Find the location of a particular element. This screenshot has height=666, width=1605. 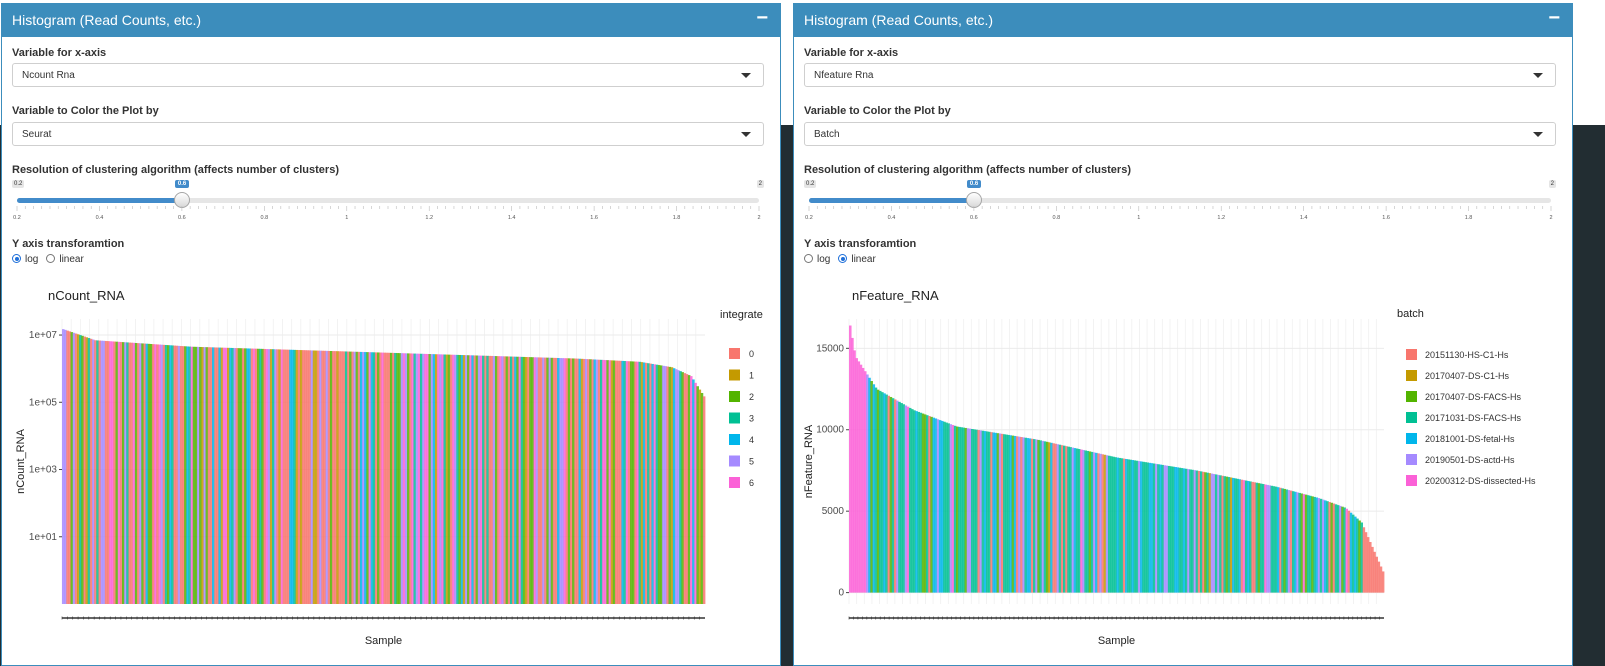

x-axis-variable-select: Nfeature Rna is located at coordinates (1180, 75).